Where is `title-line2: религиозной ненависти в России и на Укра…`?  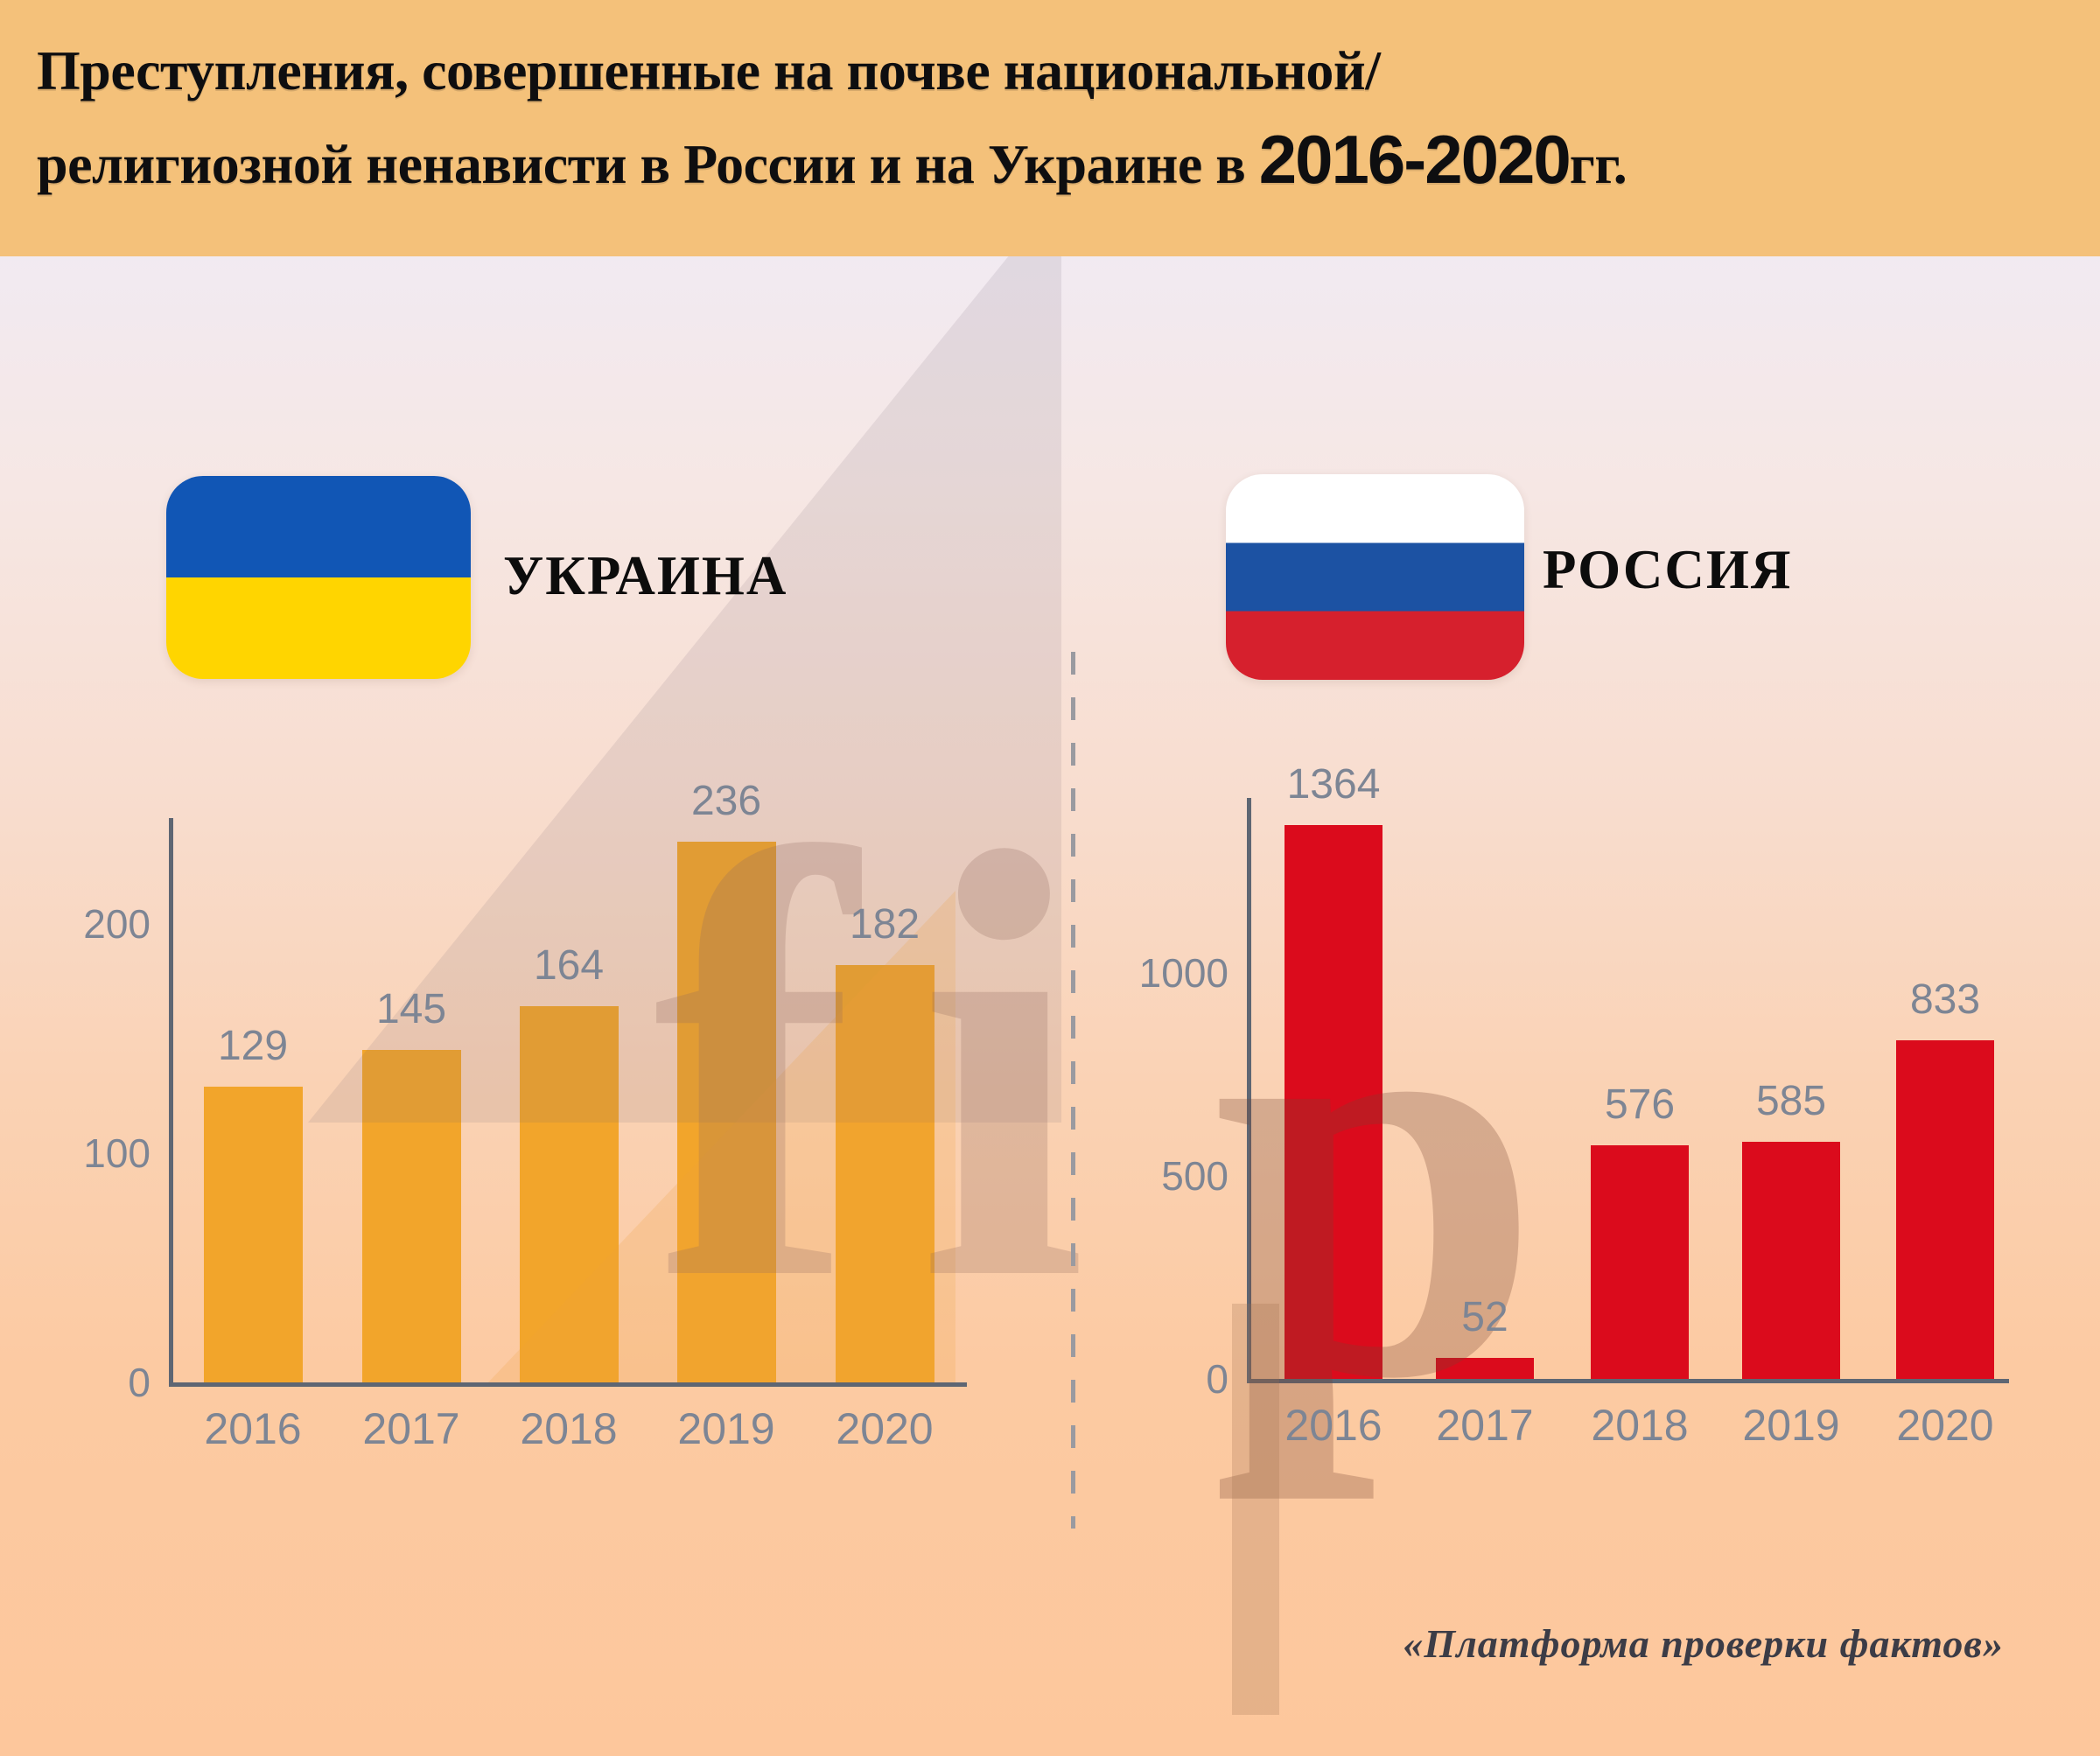
title-line2: религиозной ненависти в России и на Укра… is located at coordinates (648, 163).